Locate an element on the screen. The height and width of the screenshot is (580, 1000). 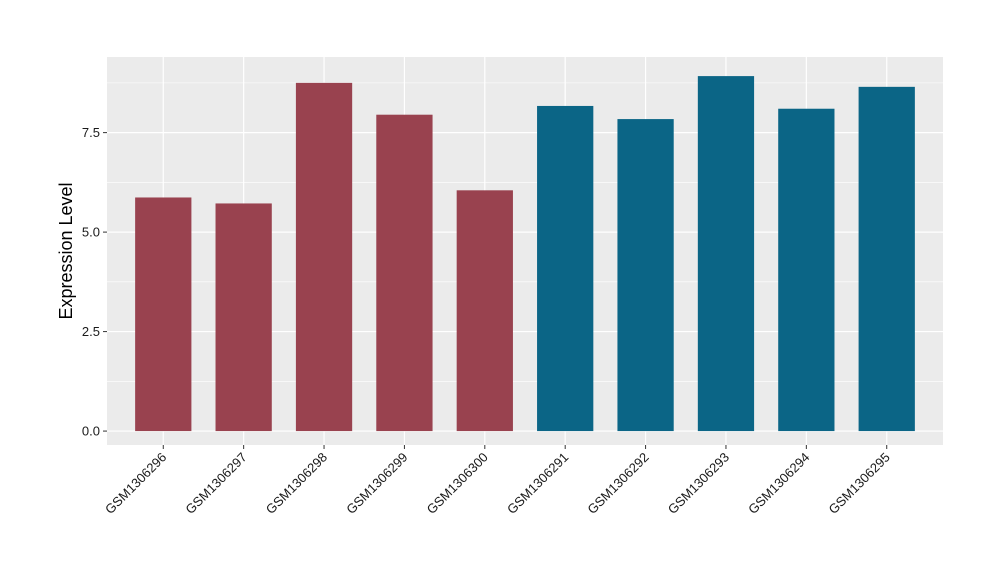
x-tick-label: GSM1306298 is located at coordinates (296, 483).